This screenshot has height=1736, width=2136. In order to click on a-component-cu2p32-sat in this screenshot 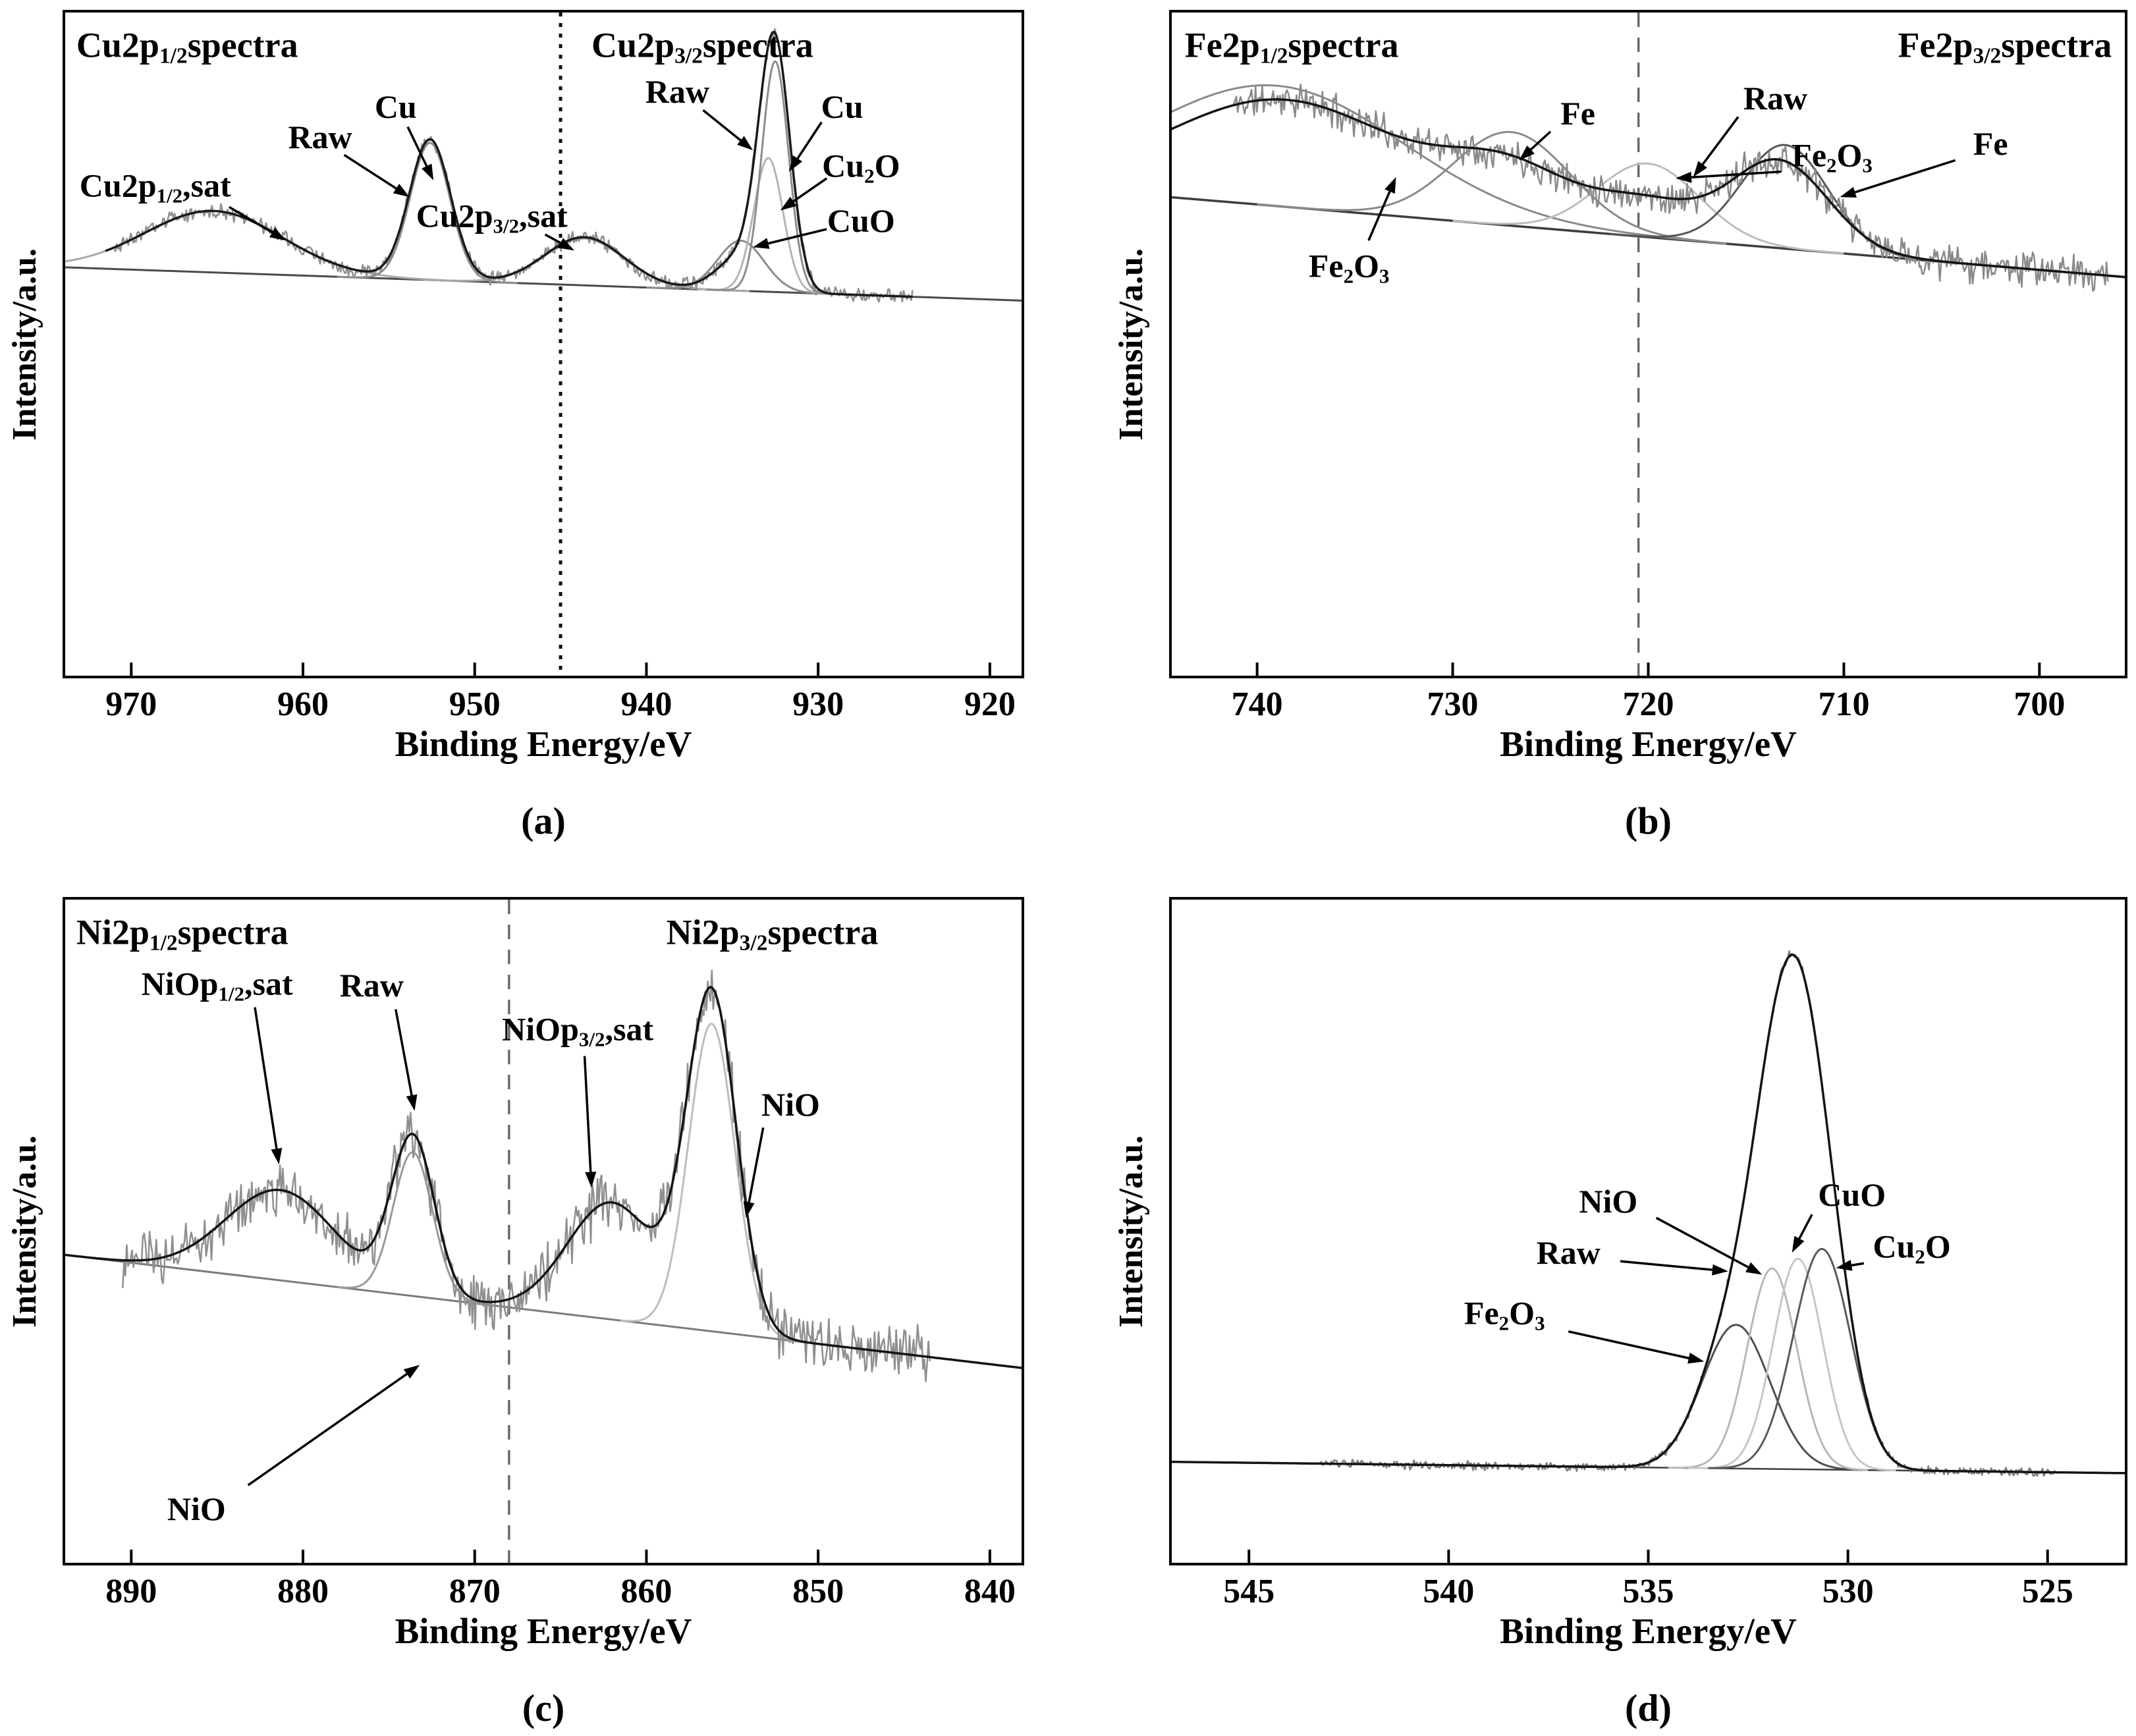, I will do `click(587, 264)`.